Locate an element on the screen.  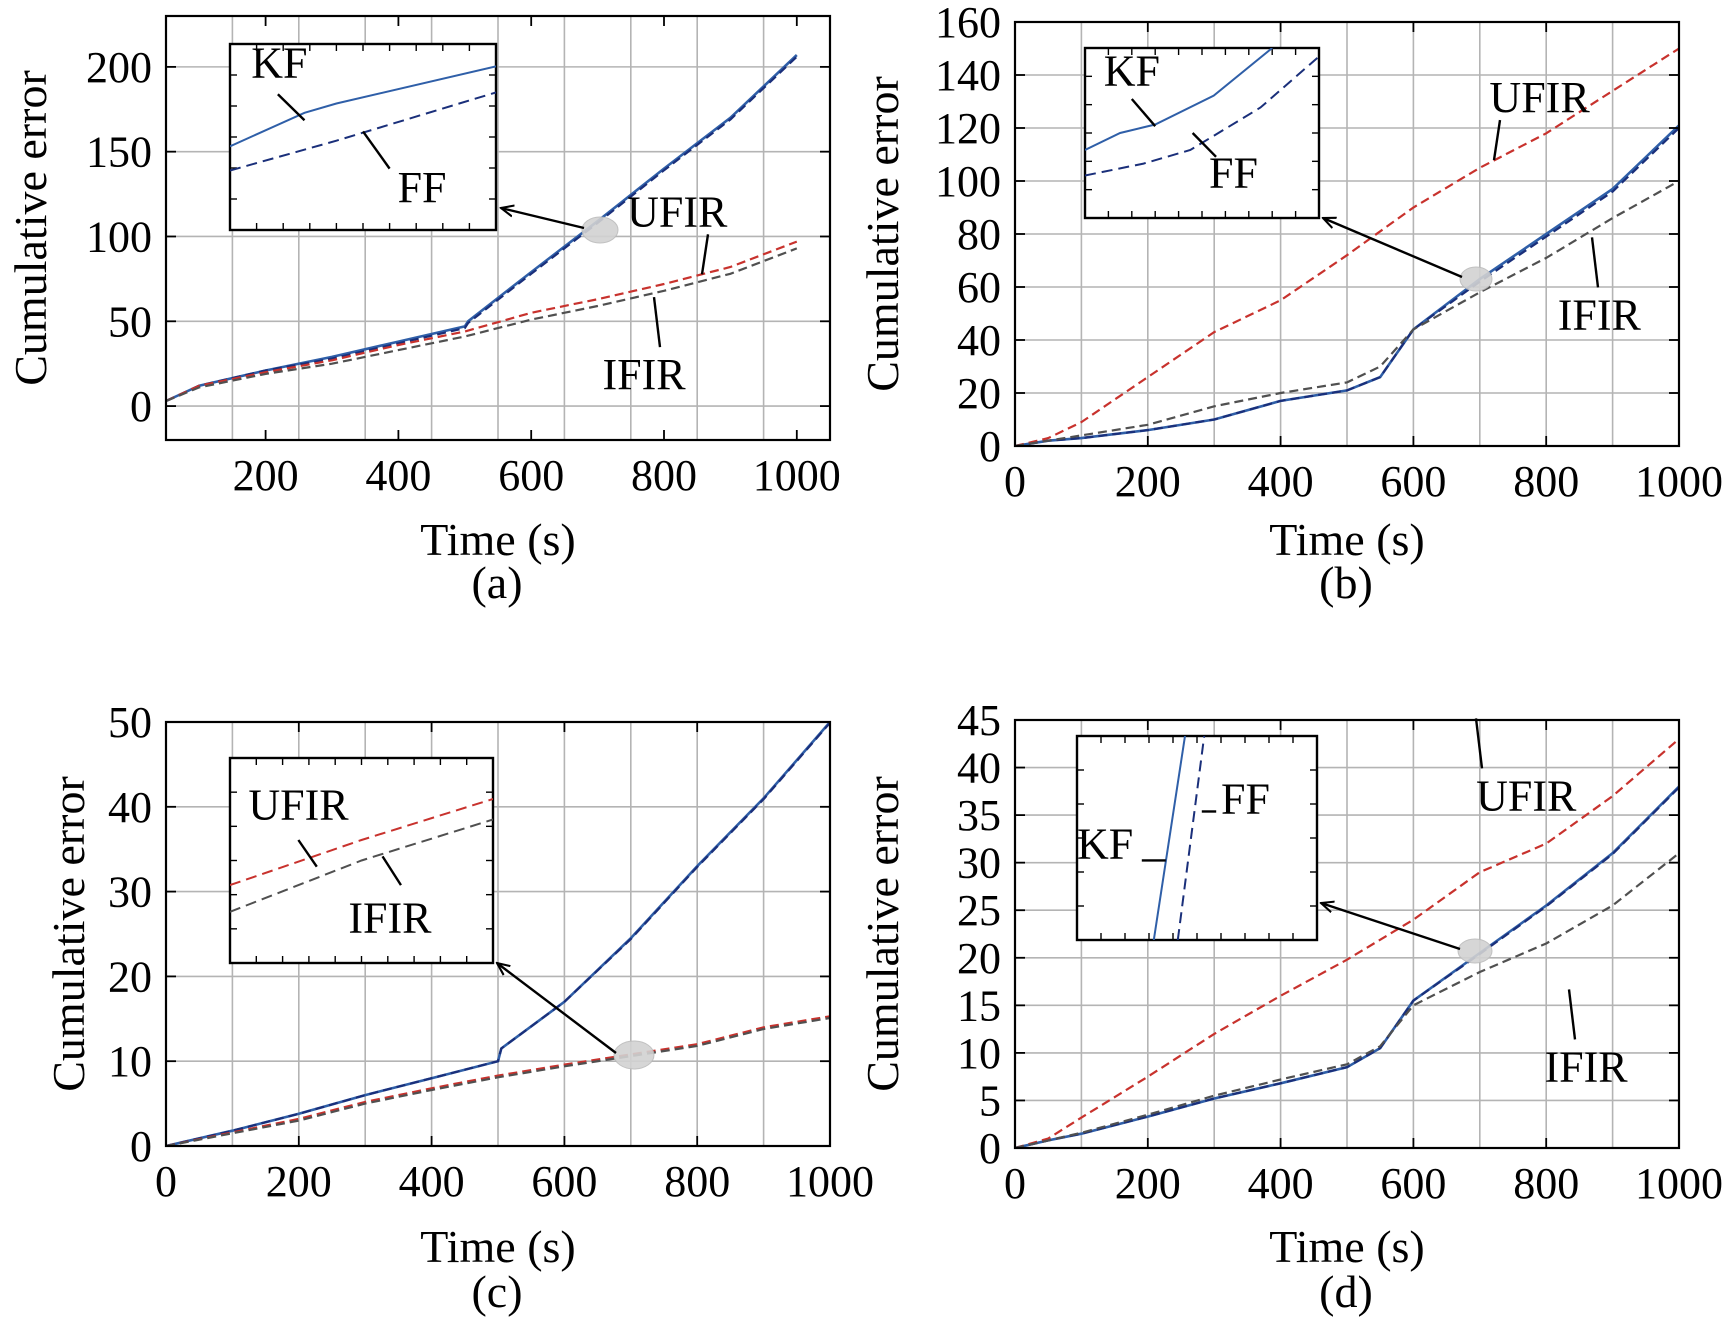
y-tick-label: 160 is located at coordinates (968, 23).